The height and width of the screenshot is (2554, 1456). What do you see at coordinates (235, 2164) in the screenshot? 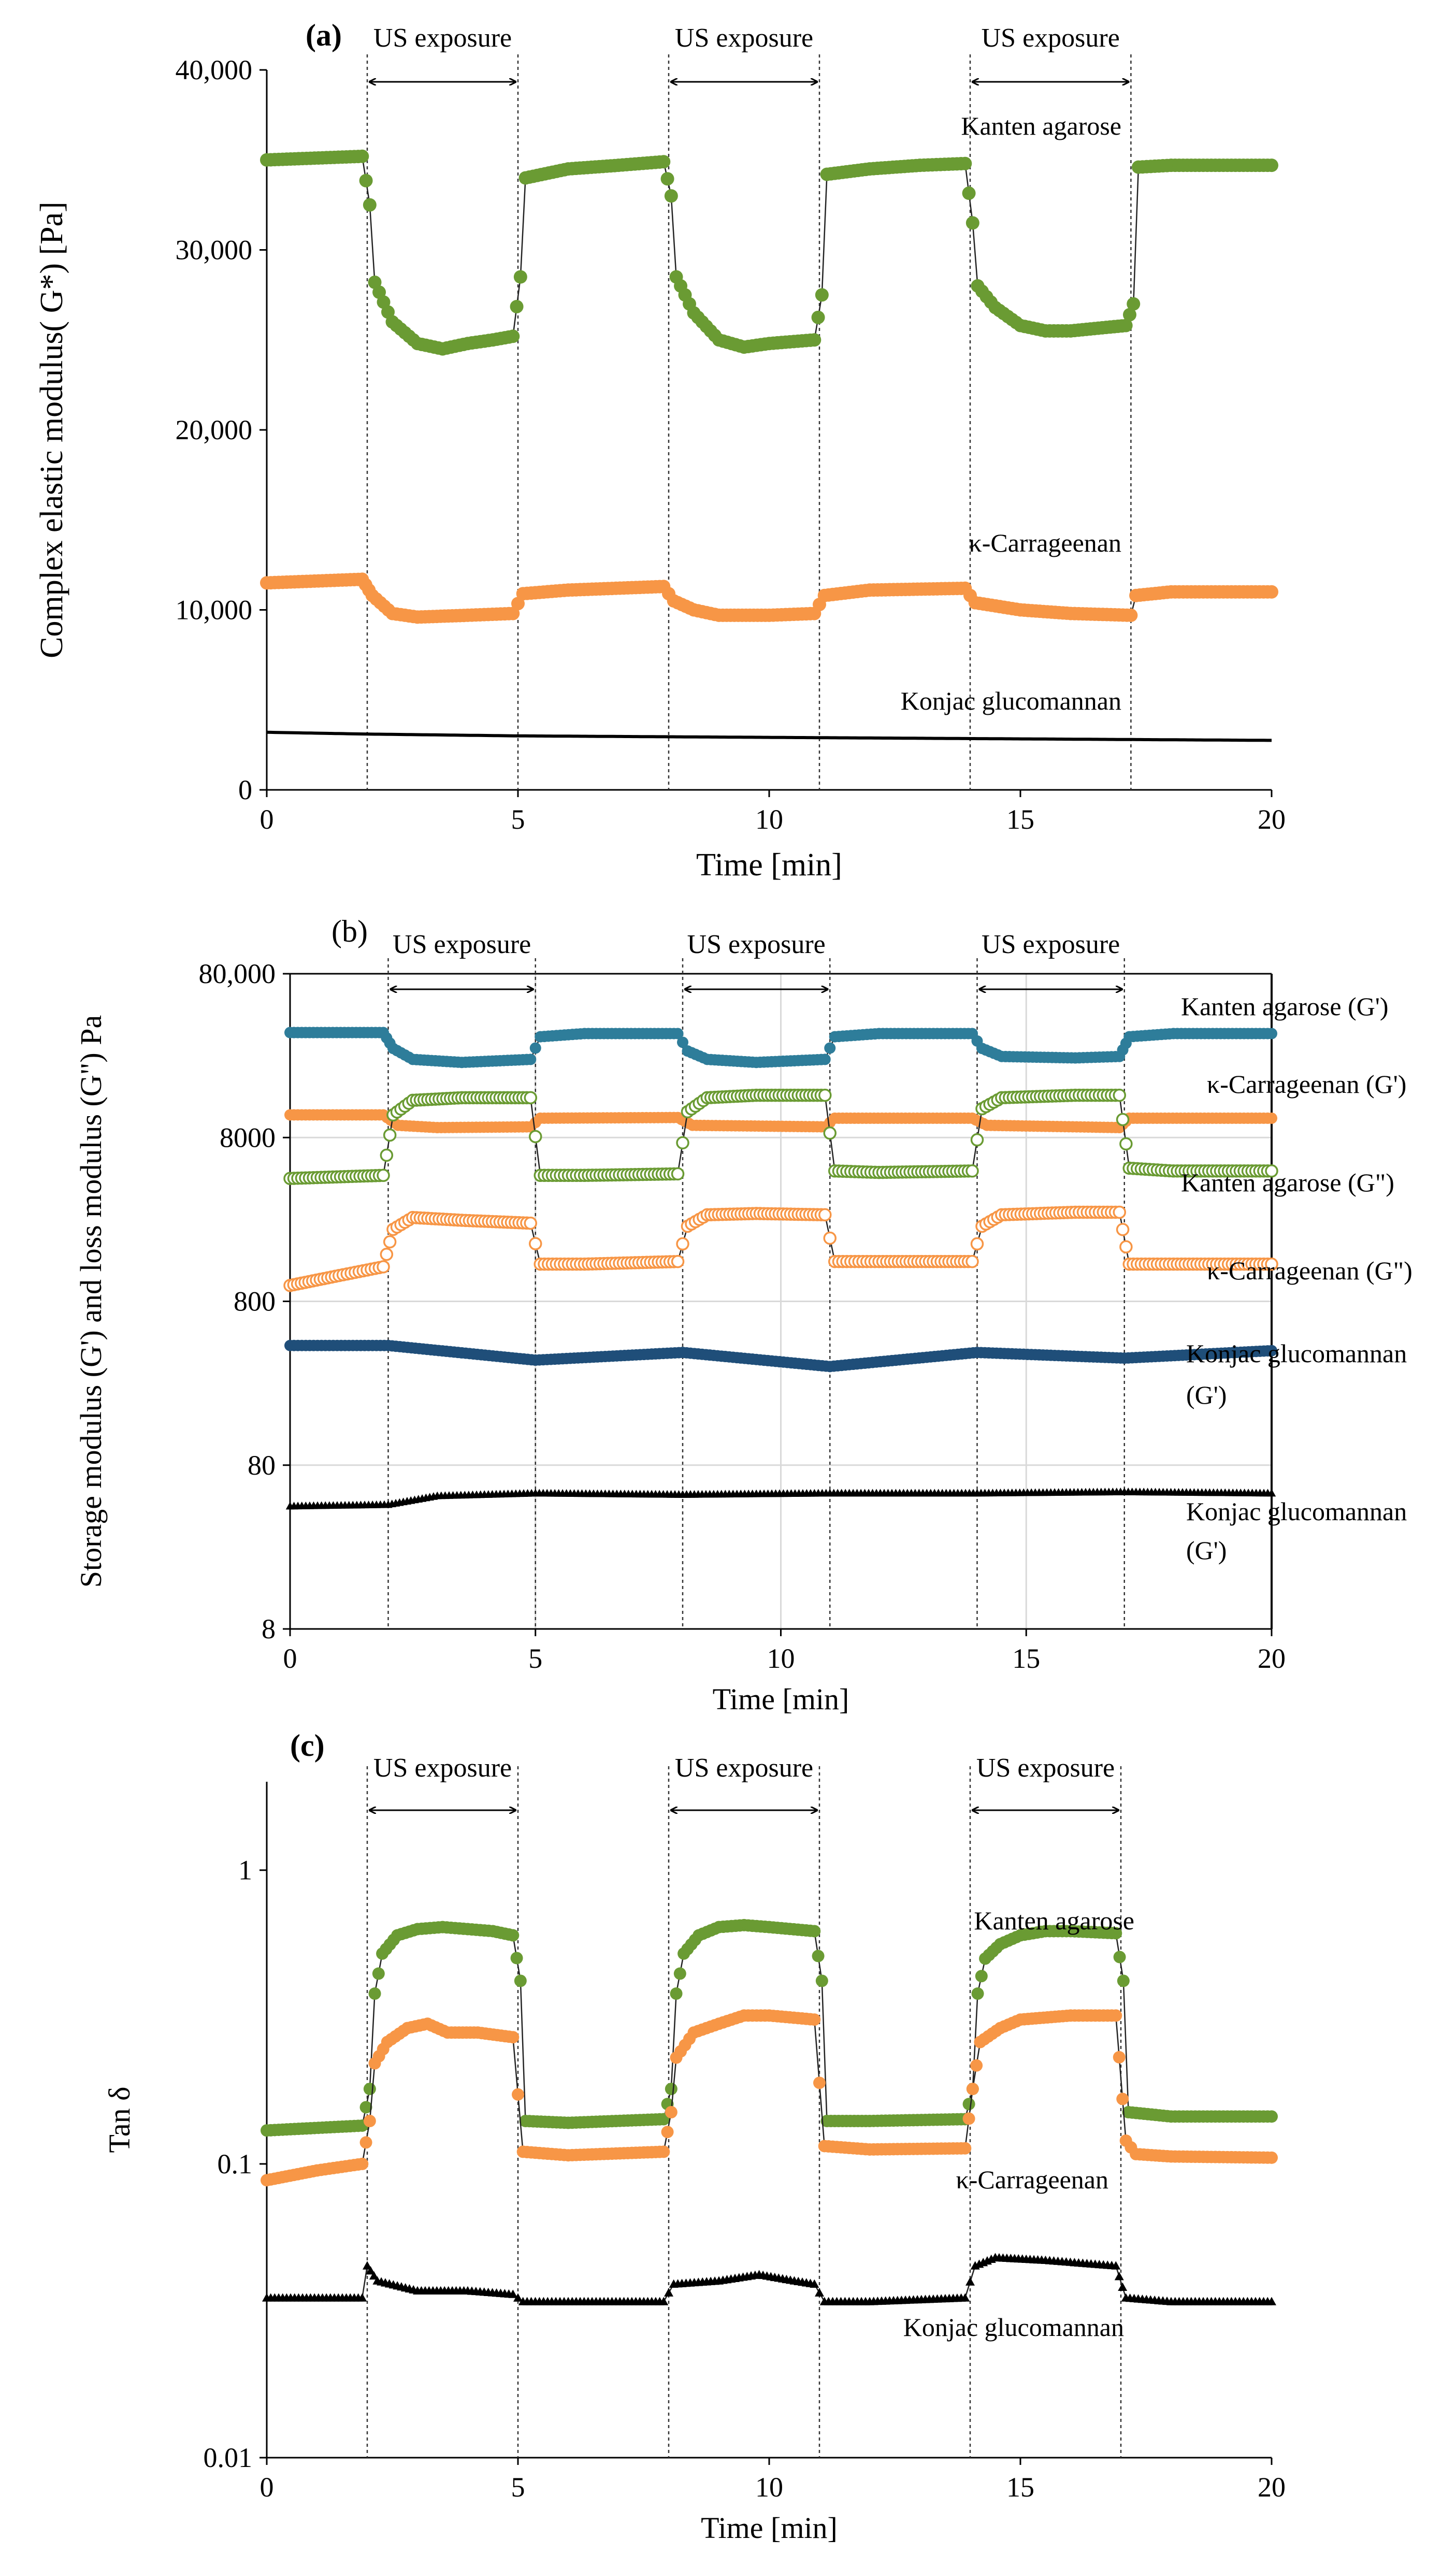
I see `y-tick-label: 0.1` at bounding box center [235, 2164].